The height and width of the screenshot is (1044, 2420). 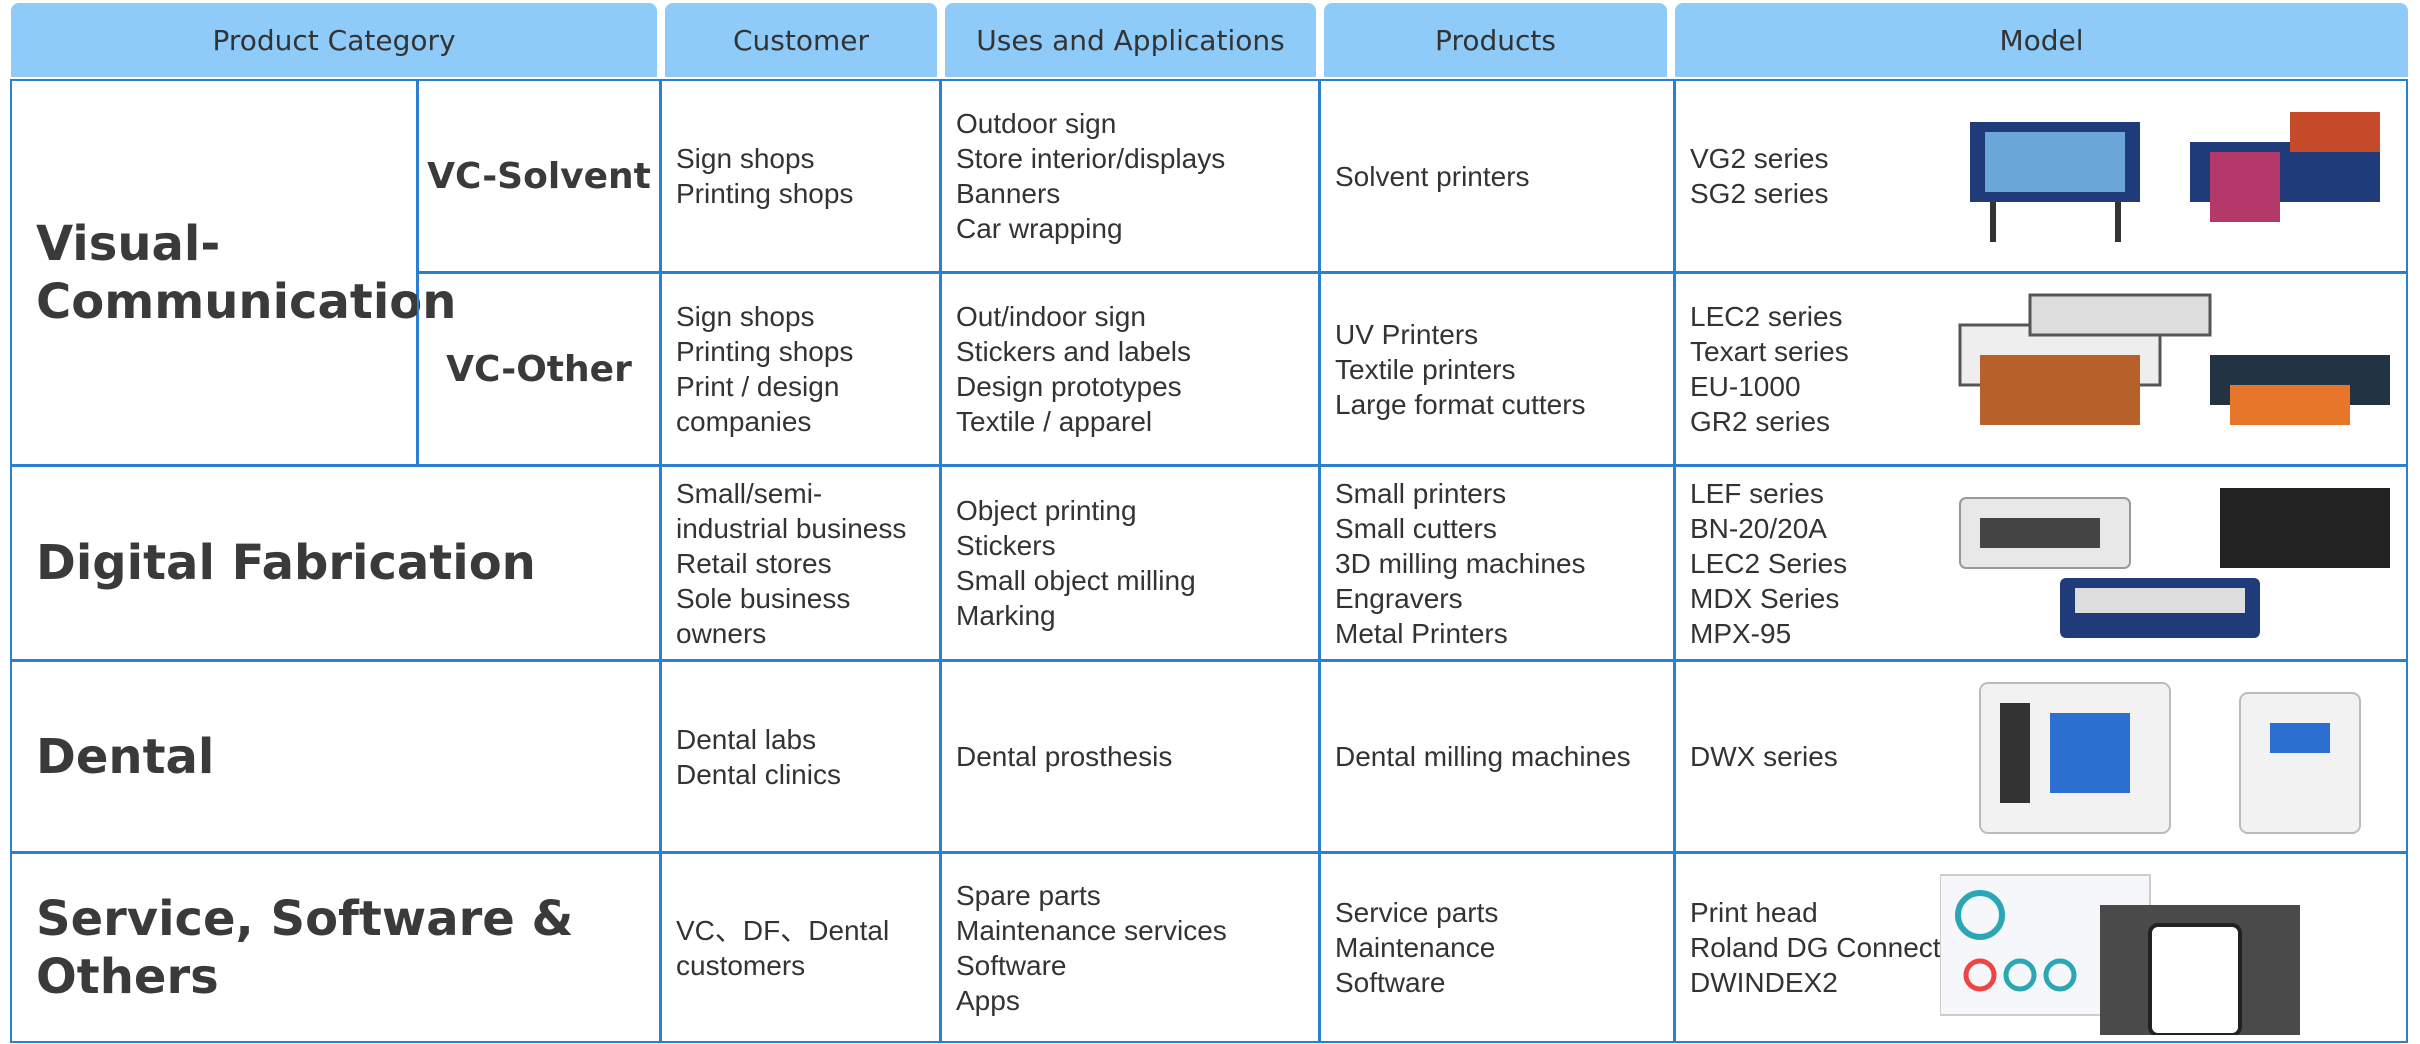 What do you see at coordinates (1754, 912) in the screenshot?
I see `model-line: Print head` at bounding box center [1754, 912].